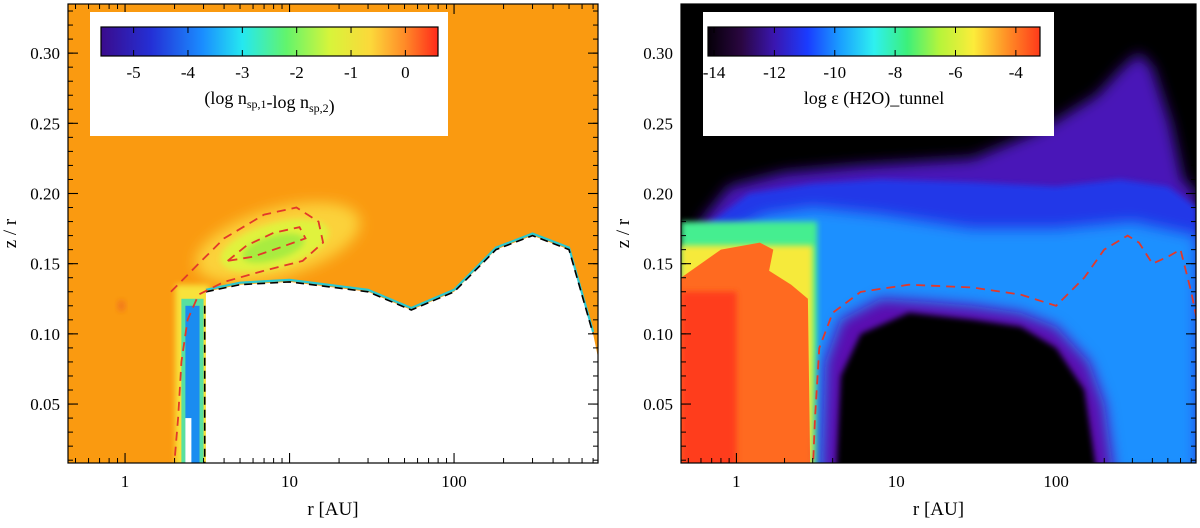  What do you see at coordinates (658, 53) in the screenshot?
I see `right-y-tick-label: 0.30` at bounding box center [658, 53].